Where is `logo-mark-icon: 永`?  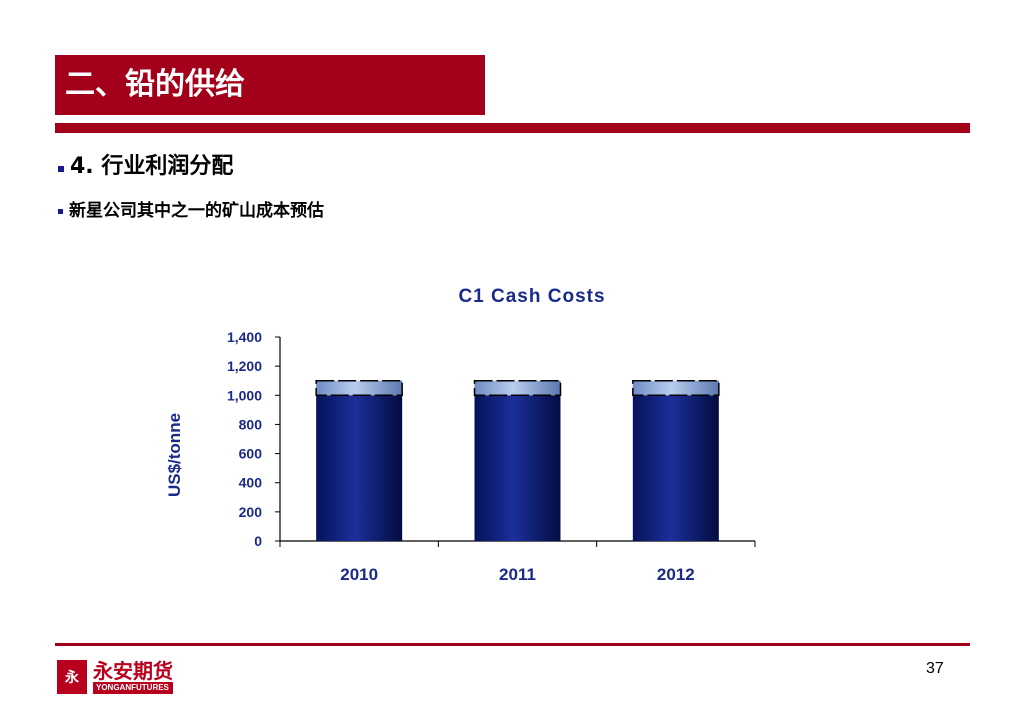 logo-mark-icon: 永 is located at coordinates (72, 677).